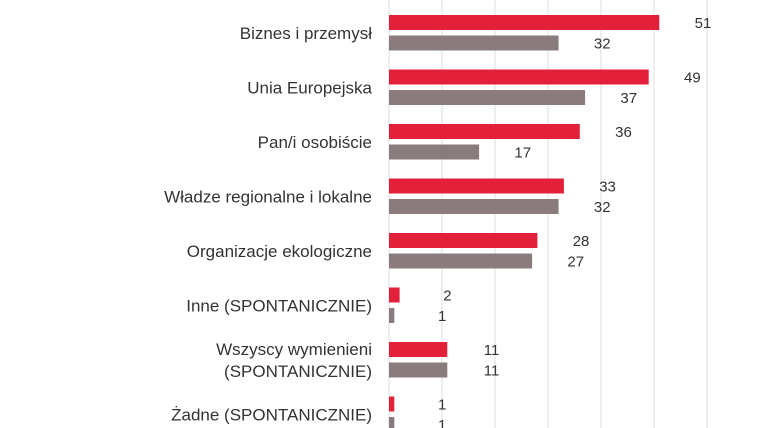  Describe the element at coordinates (271, 414) in the screenshot. I see `category-label: Żadne (SPONTANICZNIE)` at that location.